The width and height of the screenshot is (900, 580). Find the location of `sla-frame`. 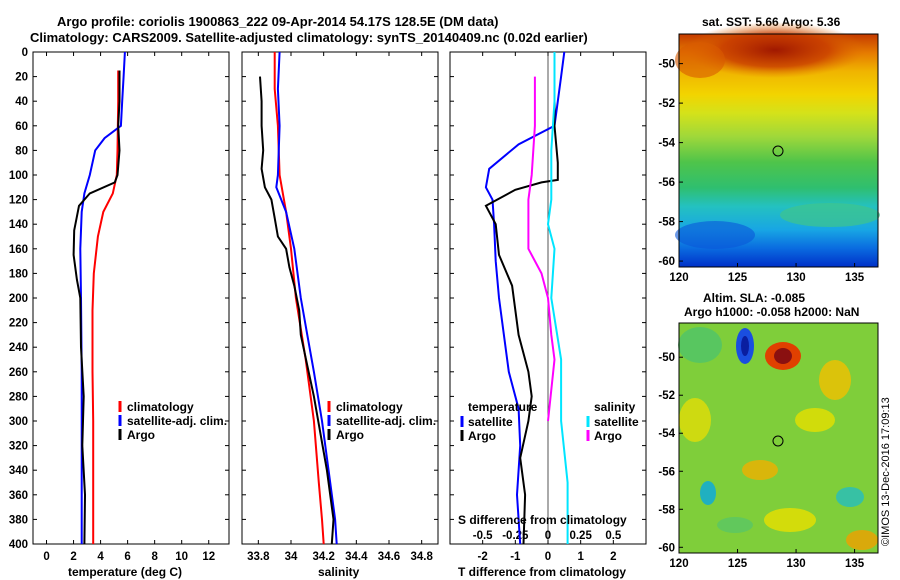

sla-frame is located at coordinates (778, 438).